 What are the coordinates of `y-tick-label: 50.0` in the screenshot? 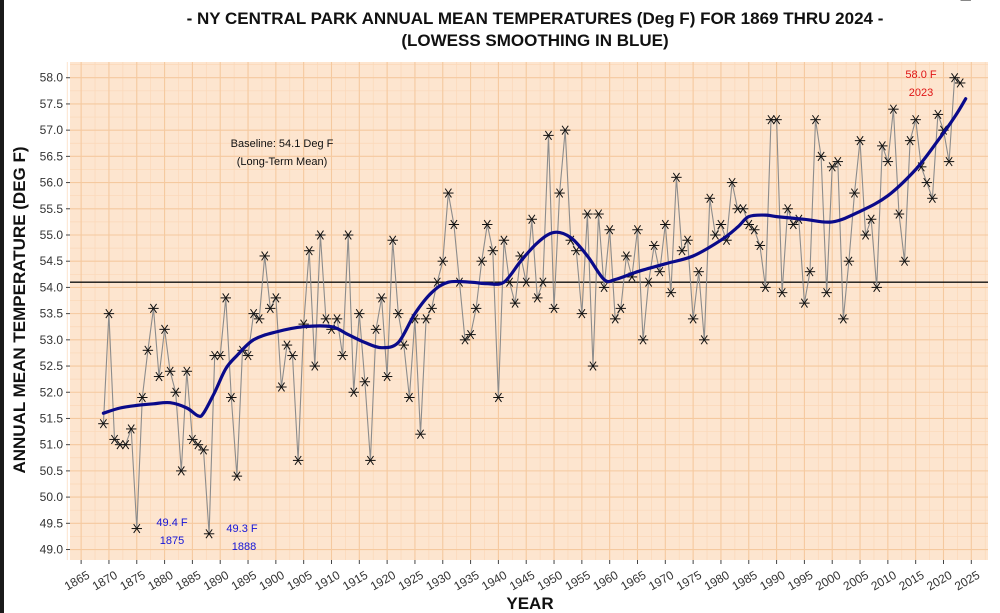 It's located at (52, 497).